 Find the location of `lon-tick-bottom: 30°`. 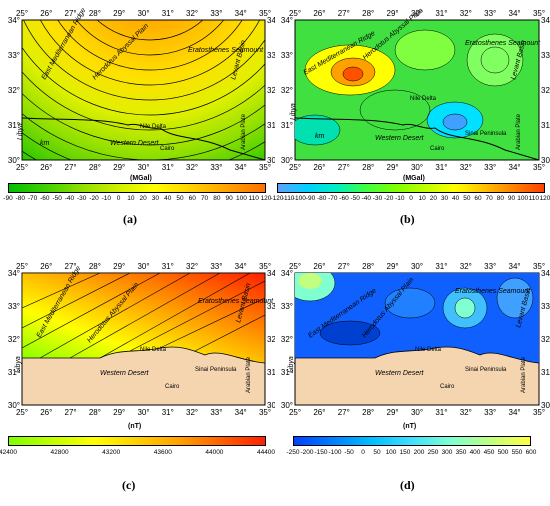

lon-tick-bottom: 30° is located at coordinates (143, 167).